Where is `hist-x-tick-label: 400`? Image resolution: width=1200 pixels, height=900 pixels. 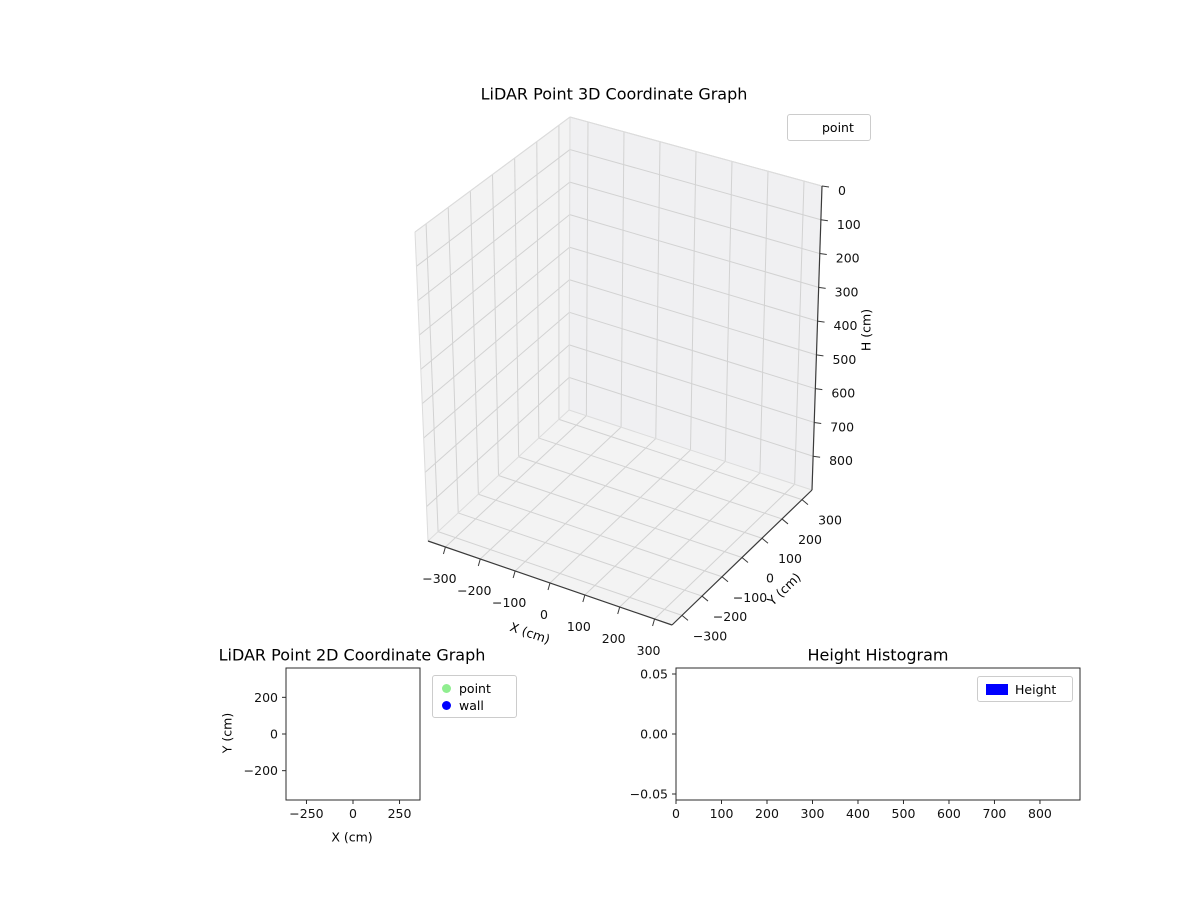
hist-x-tick-label: 400 is located at coordinates (858, 813).